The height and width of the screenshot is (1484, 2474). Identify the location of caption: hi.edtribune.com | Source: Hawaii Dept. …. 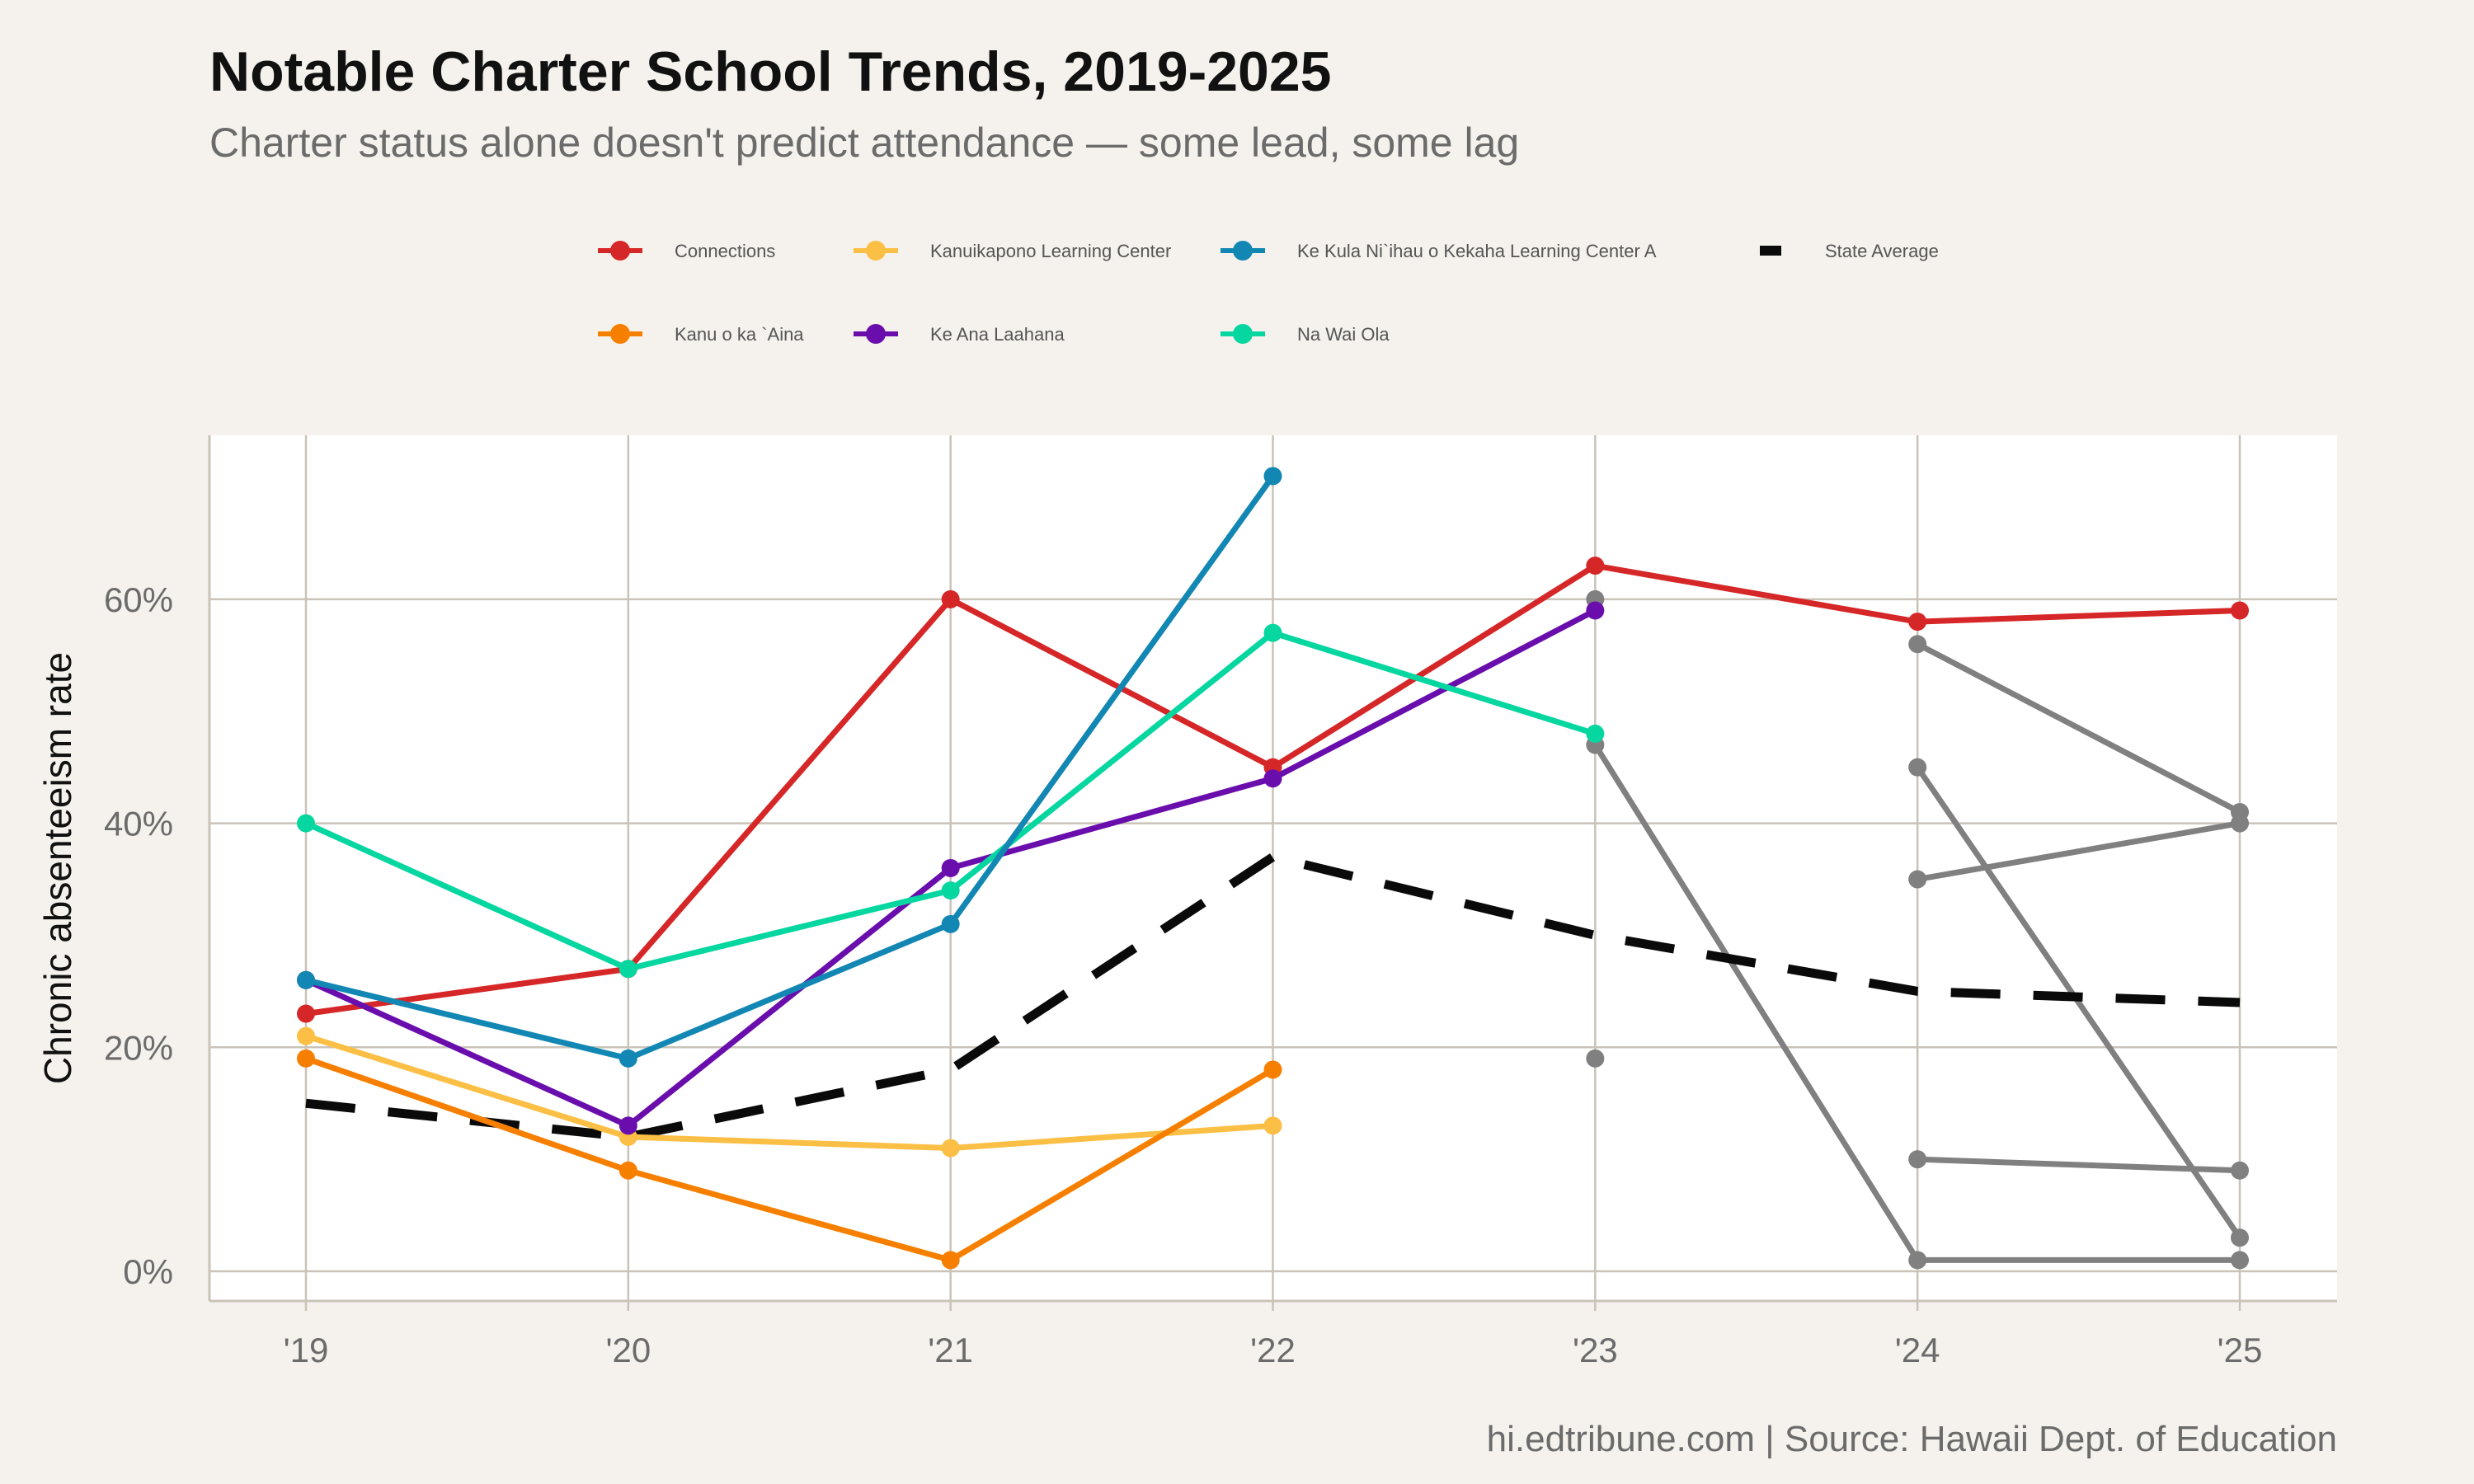
(1912, 1439).